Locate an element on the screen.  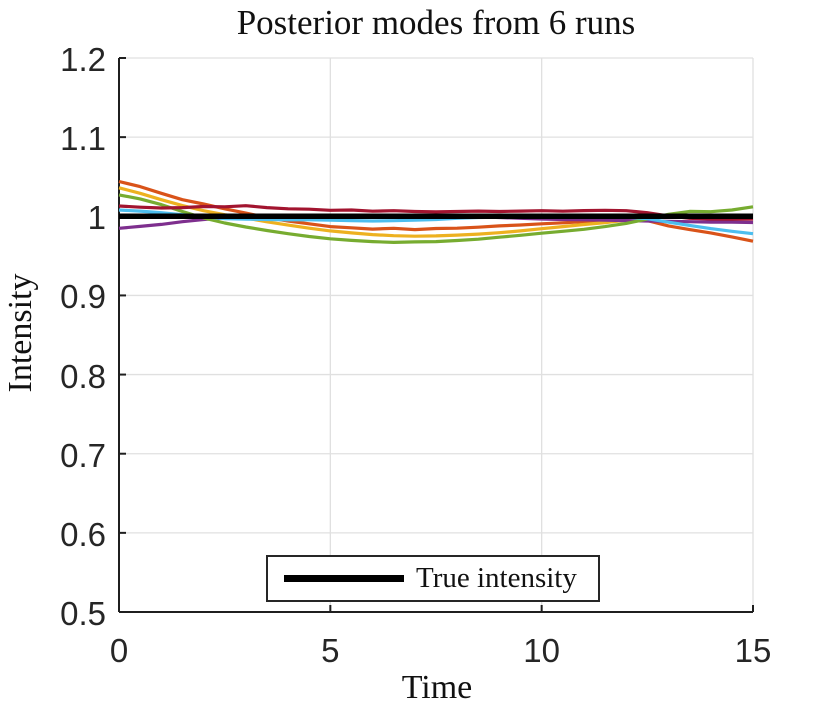
x-tick-label: 15 is located at coordinates (753, 650).